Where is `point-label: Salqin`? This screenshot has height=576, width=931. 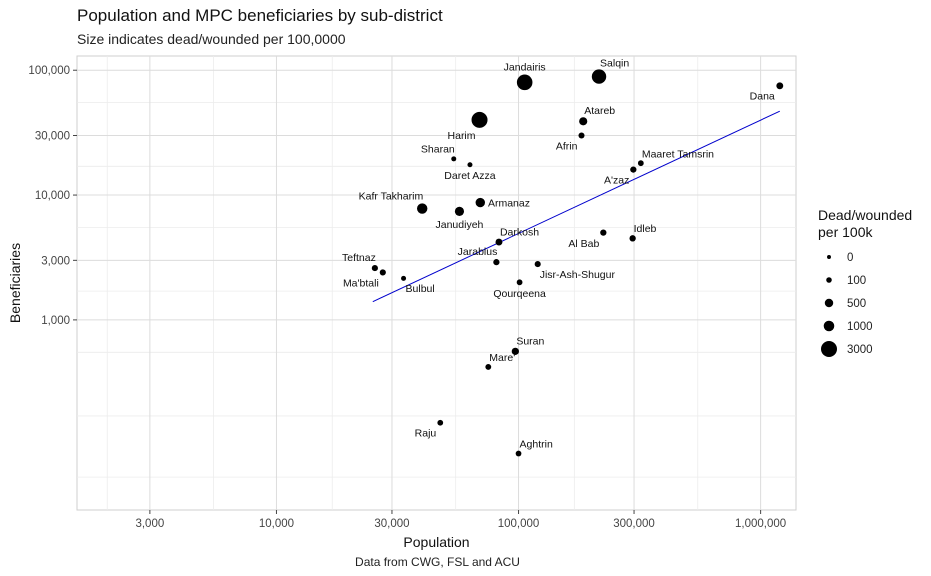
point-label: Salqin is located at coordinates (614, 63).